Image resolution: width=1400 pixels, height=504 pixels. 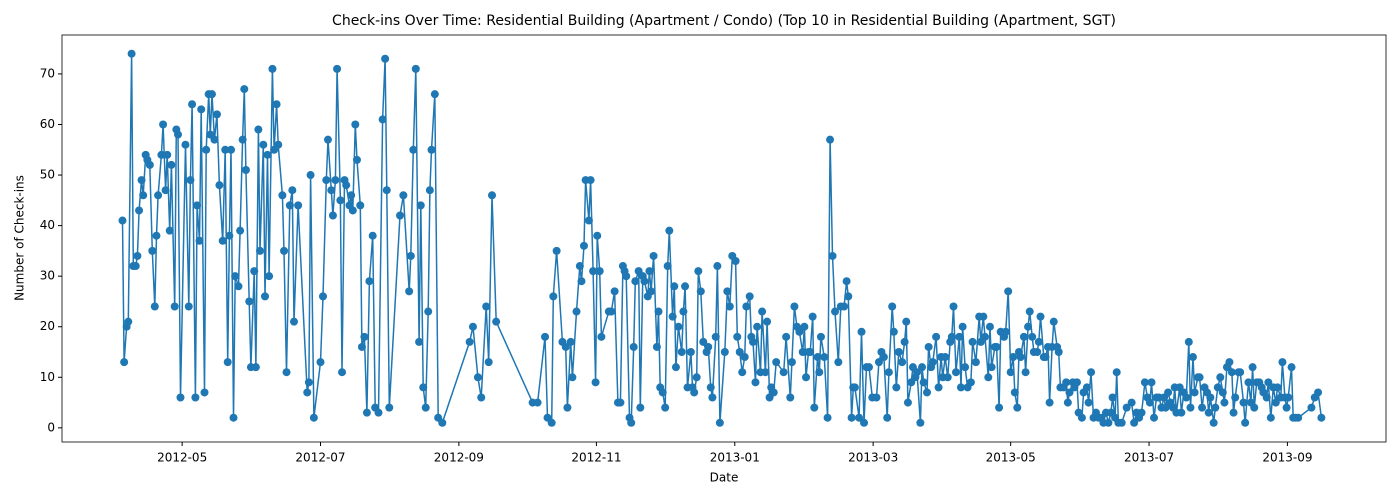 I want to click on y-tick-label: 20, so click(x=47, y=326).